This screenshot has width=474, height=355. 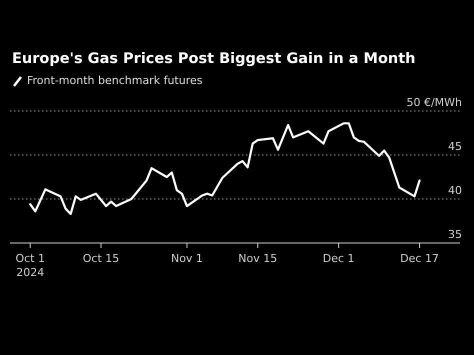 What do you see at coordinates (30, 265) in the screenshot?
I see `x-tick-label: Oct 1 2024` at bounding box center [30, 265].